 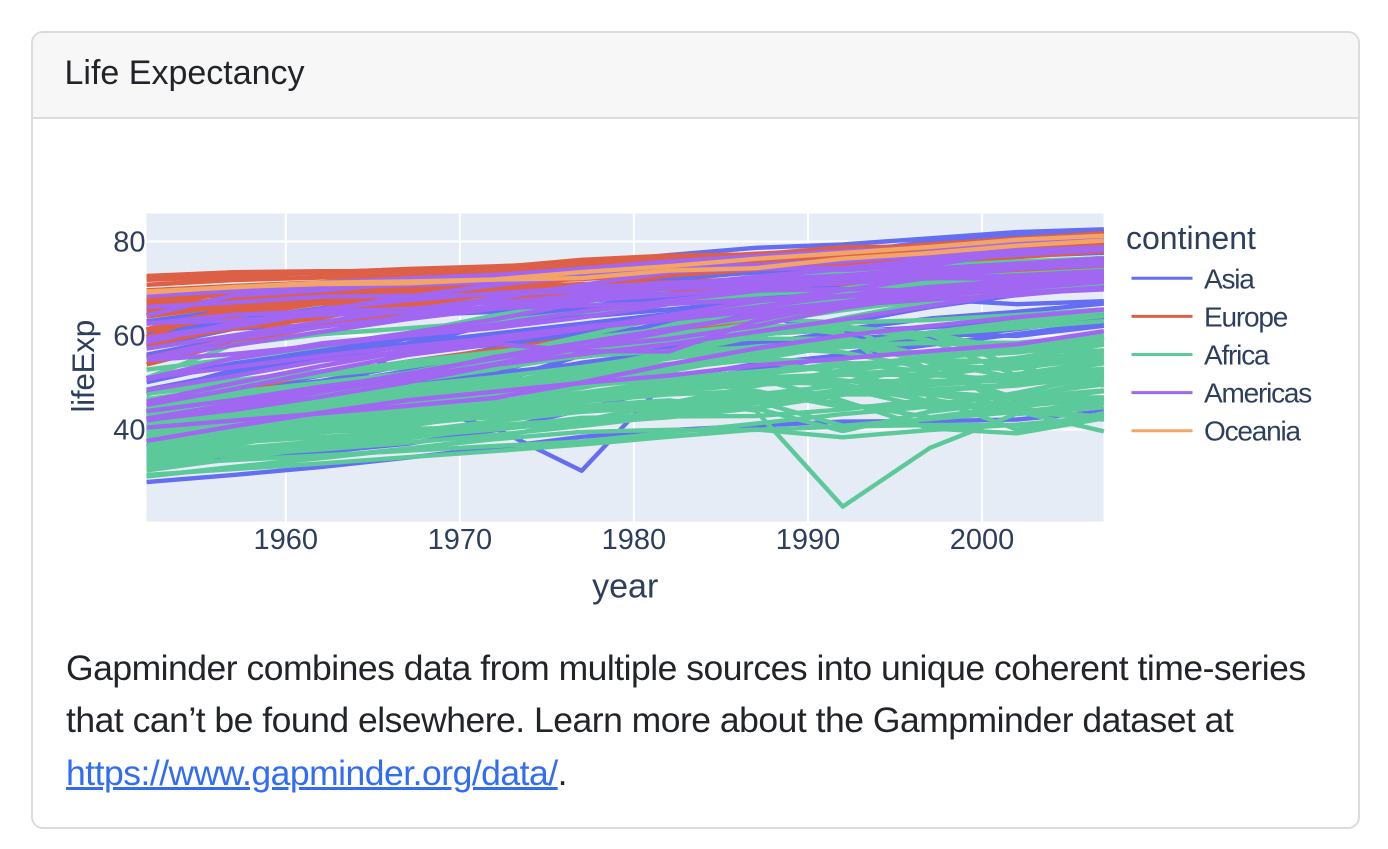 I want to click on svg-text: 1990, so click(x=808, y=540).